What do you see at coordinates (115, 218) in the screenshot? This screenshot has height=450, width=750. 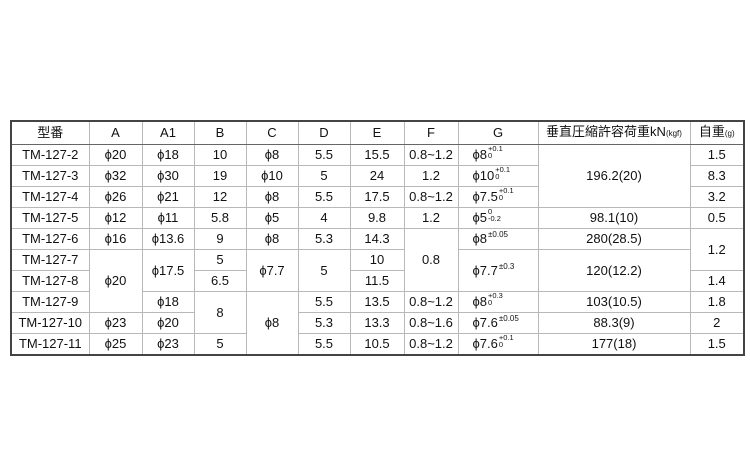 I see `cell-a: ϕ12` at bounding box center [115, 218].